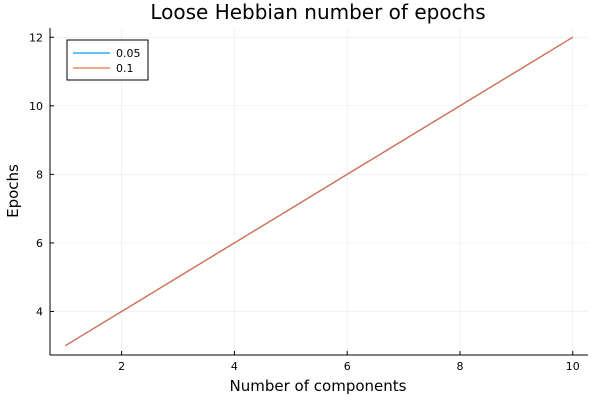  Describe the element at coordinates (13, 191) in the screenshot. I see `y-axis-title: Epochs` at that location.